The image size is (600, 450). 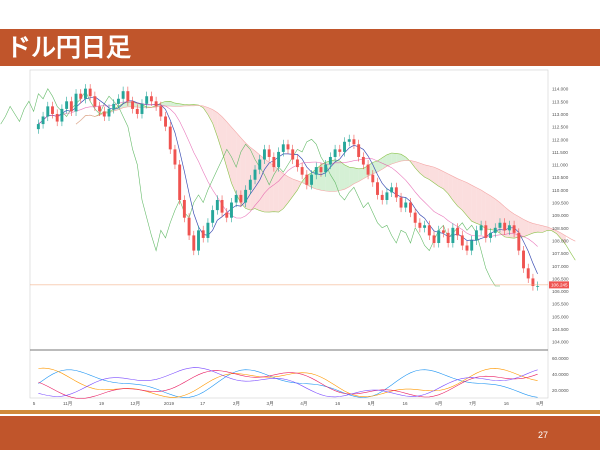 What do you see at coordinates (169, 403) in the screenshot?
I see `date-tick-label: 2019` at bounding box center [169, 403].